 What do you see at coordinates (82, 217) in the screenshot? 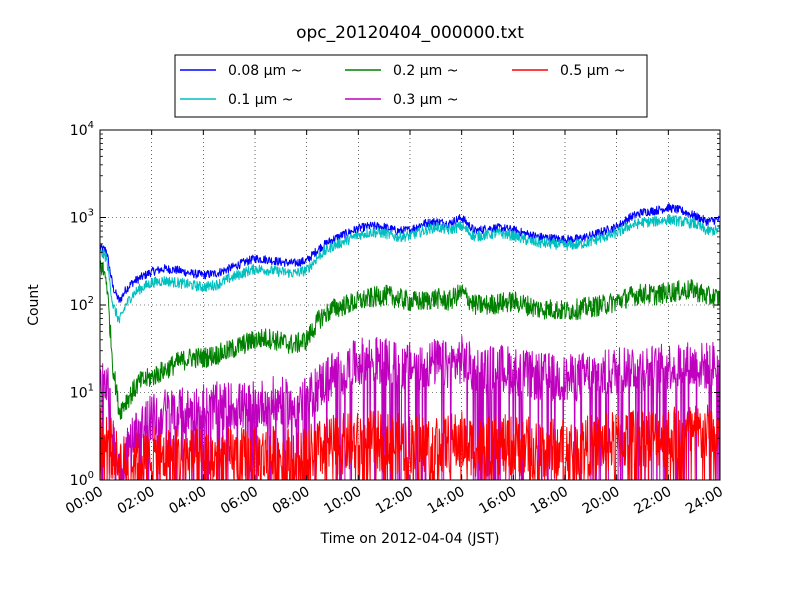
I see `y-tick-label: 10³` at bounding box center [82, 217].